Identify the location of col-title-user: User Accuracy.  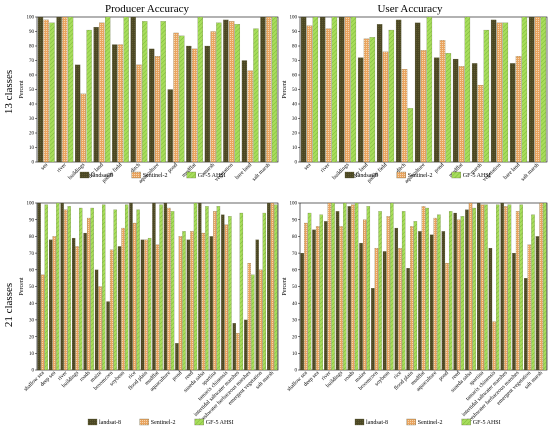
(410, 9).